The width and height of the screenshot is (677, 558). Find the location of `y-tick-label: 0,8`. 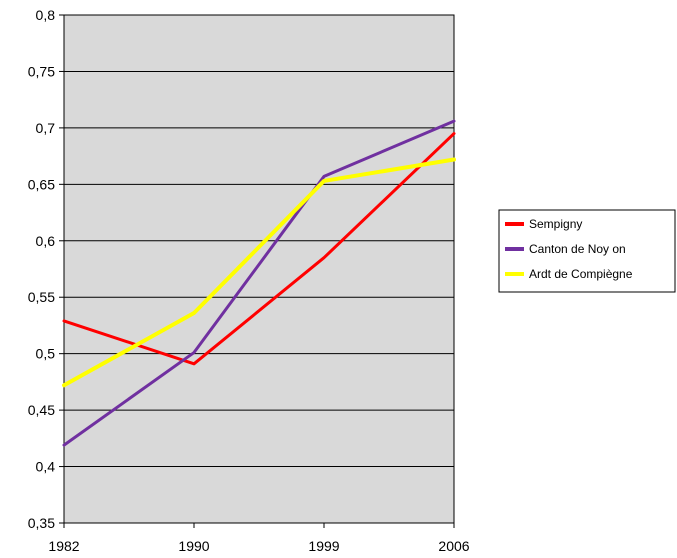

y-tick-label: 0,8 is located at coordinates (46, 15).